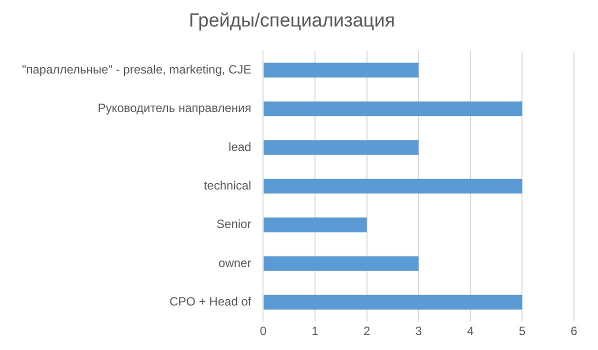 The image size is (598, 350). I want to click on y-tick-label: CPO + Head of, so click(210, 301).